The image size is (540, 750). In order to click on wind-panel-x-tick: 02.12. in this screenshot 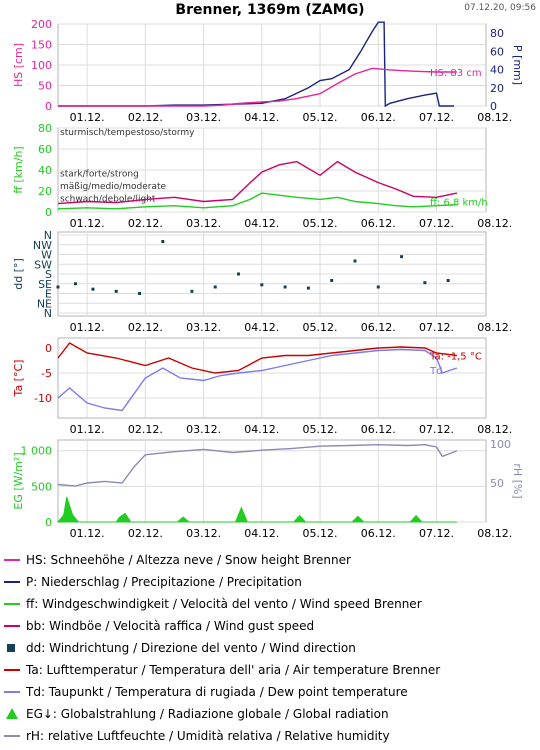, I will do `click(145, 223)`.